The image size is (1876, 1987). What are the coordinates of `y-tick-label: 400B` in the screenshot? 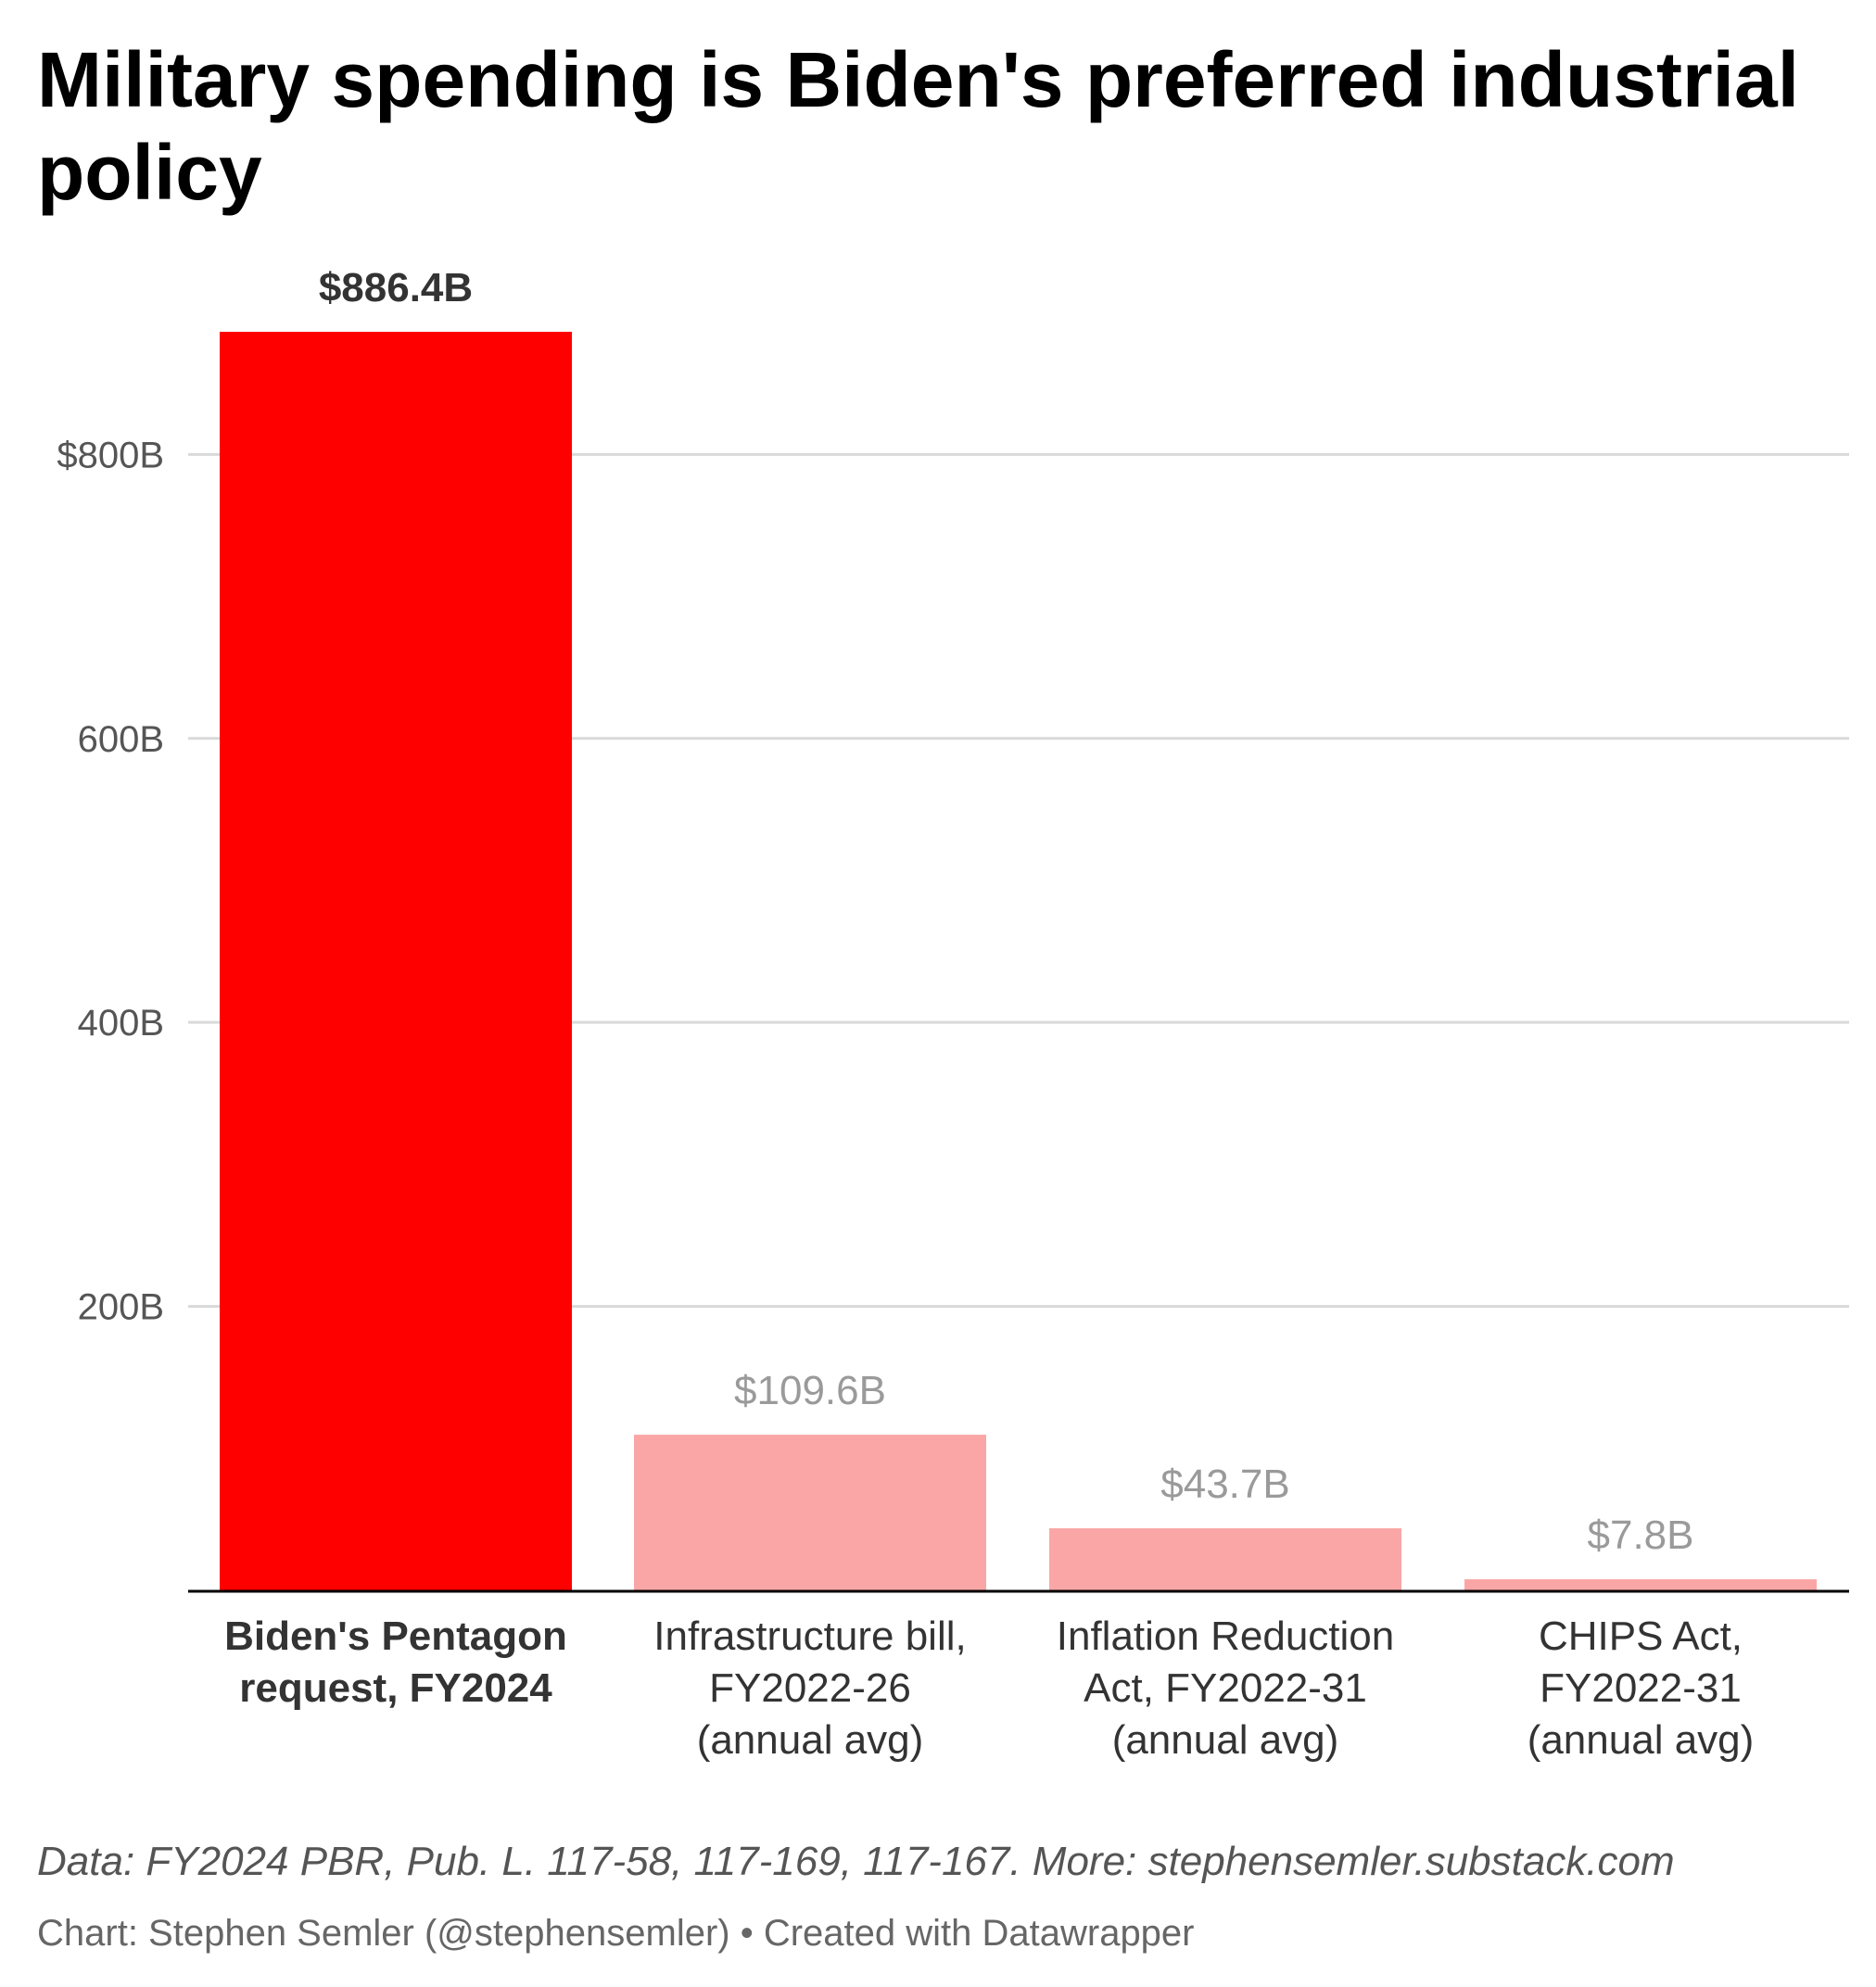 It's located at (121, 1024).